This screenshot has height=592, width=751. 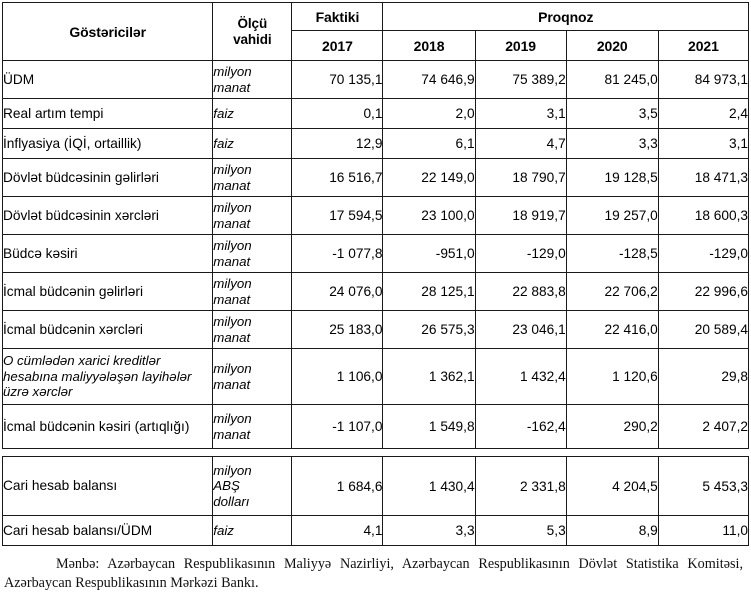 What do you see at coordinates (429, 486) in the screenshot?
I see `cell-2018: 1 430,4` at bounding box center [429, 486].